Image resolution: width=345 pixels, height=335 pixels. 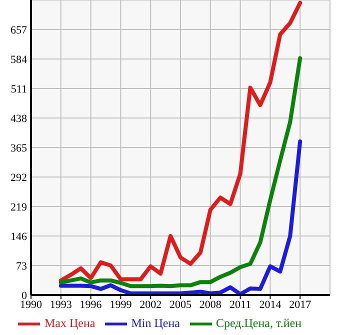 I want to click on legend-label: Max Цена, so click(x=70, y=323).